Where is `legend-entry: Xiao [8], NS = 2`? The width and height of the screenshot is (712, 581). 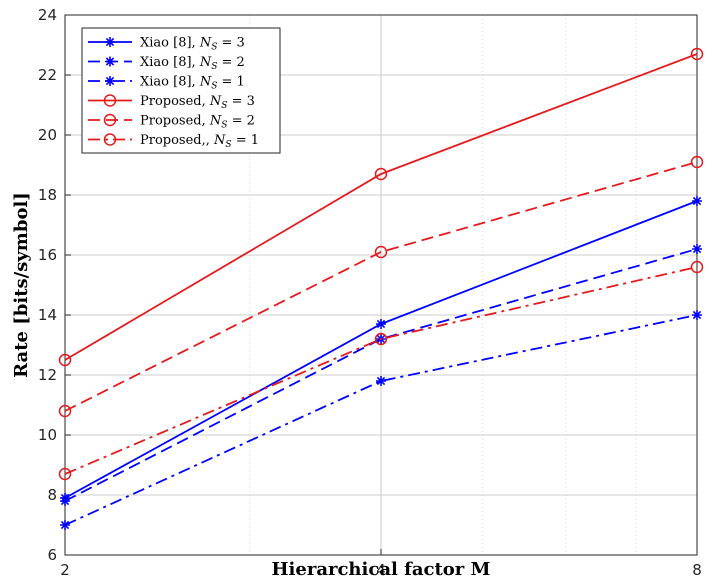 legend-entry: Xiao [8], NS = 2 is located at coordinates (166, 63).